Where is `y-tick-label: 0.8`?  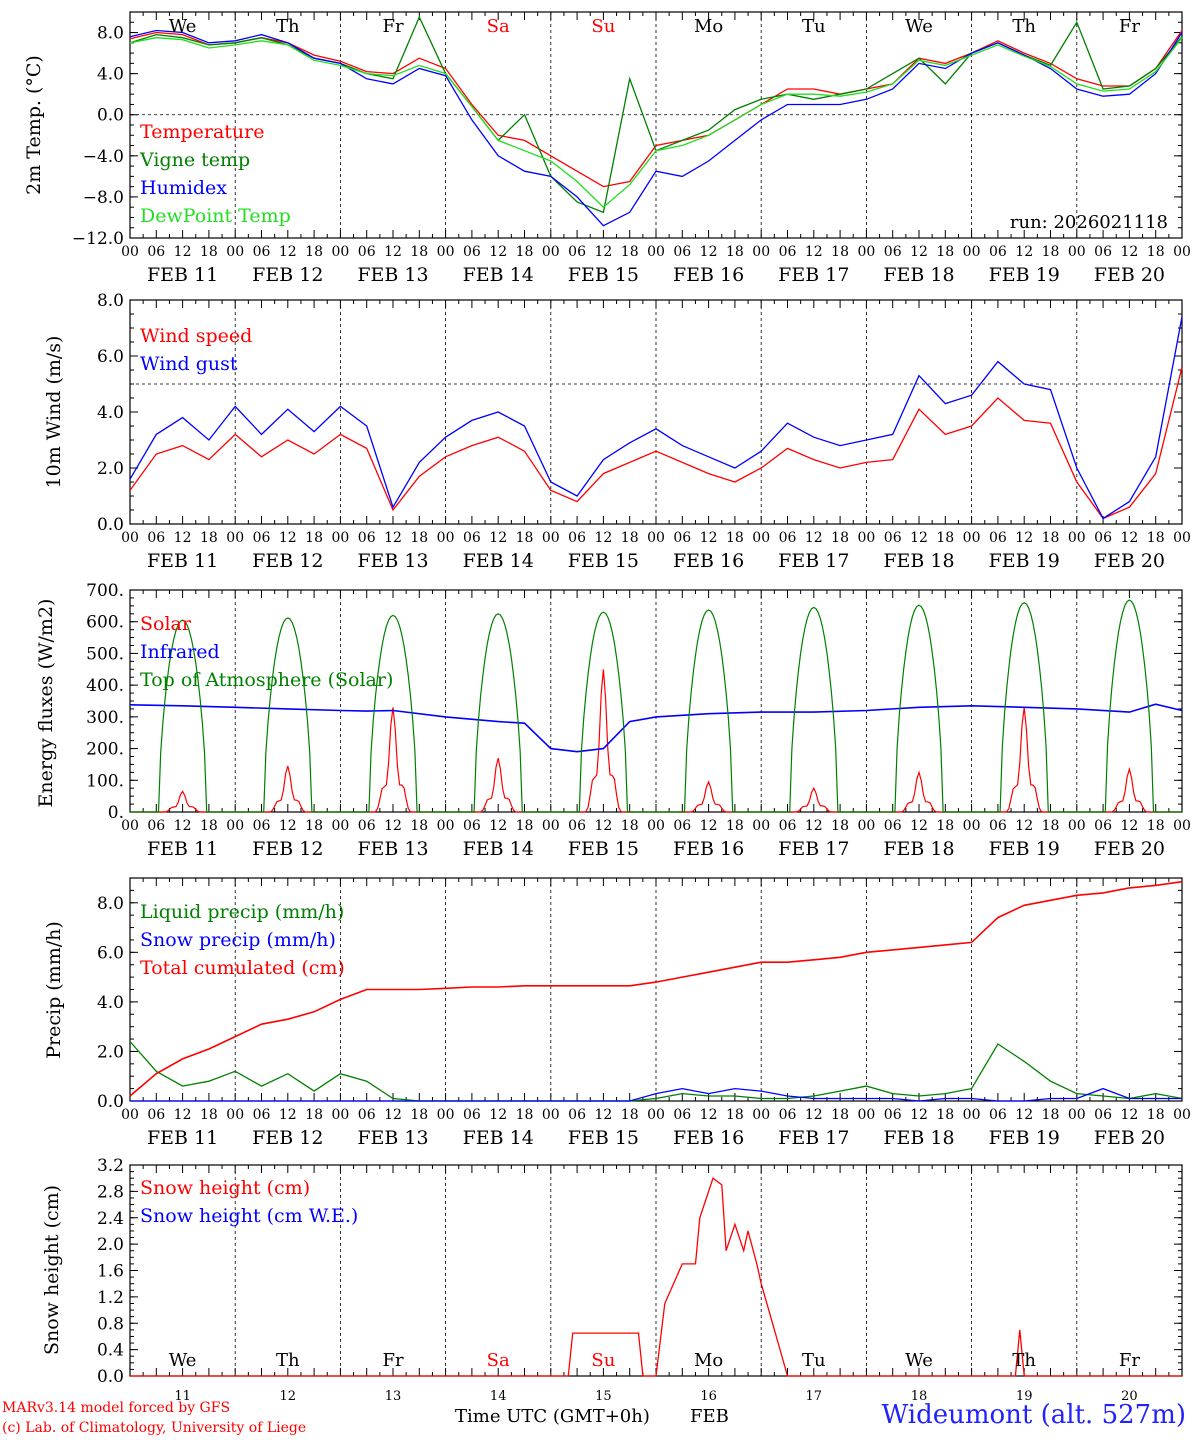 y-tick-label: 0.8 is located at coordinates (110, 1324).